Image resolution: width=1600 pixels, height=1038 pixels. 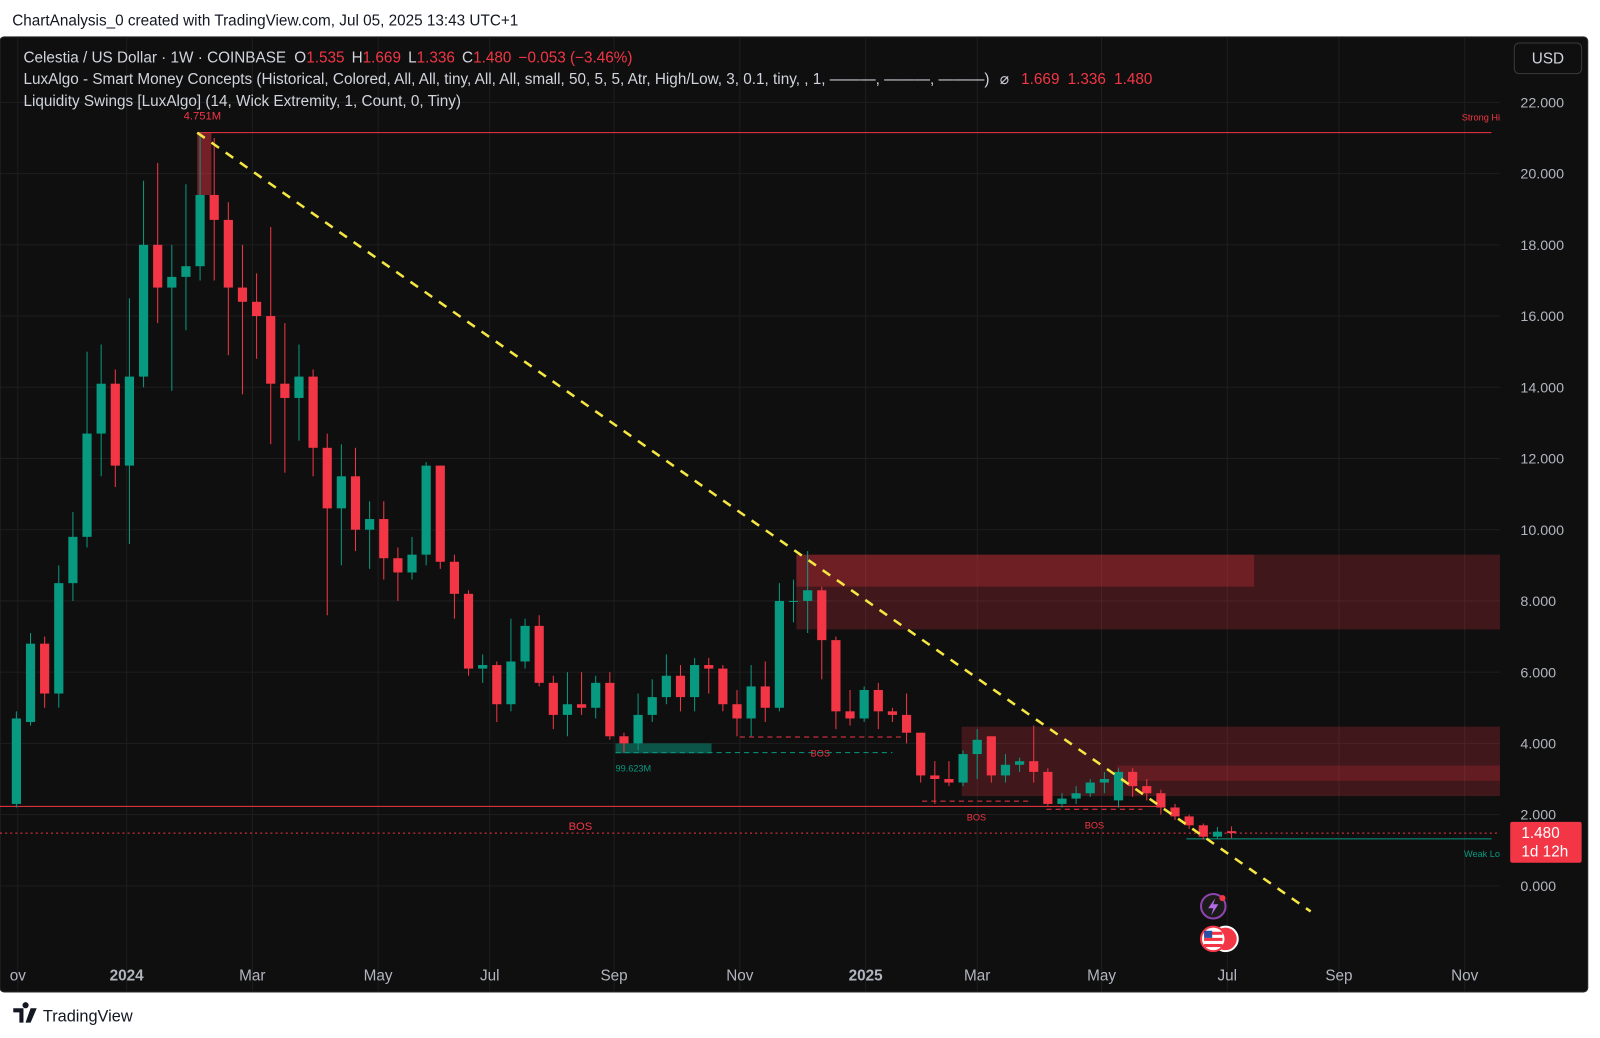 I want to click on x-tick-label: May, so click(x=1101, y=976).